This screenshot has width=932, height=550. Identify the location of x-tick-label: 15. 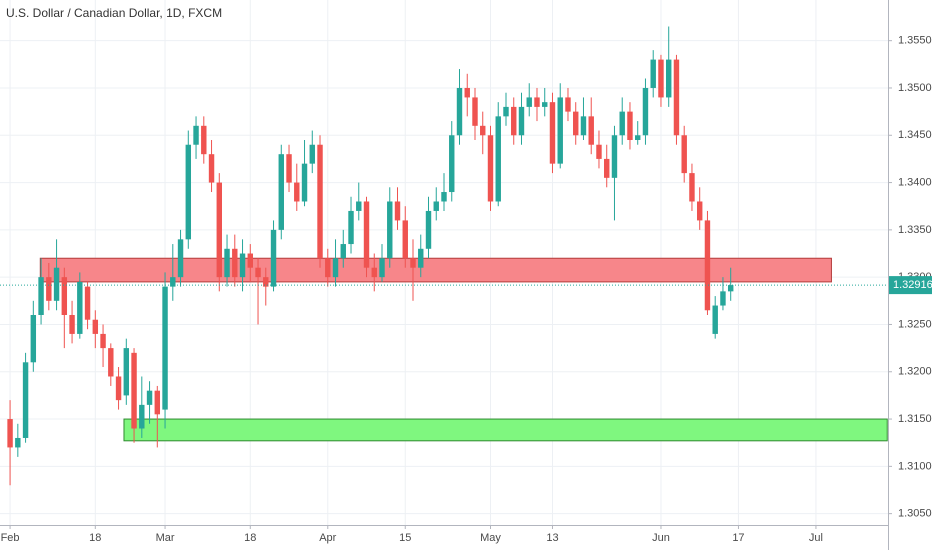
(405, 538).